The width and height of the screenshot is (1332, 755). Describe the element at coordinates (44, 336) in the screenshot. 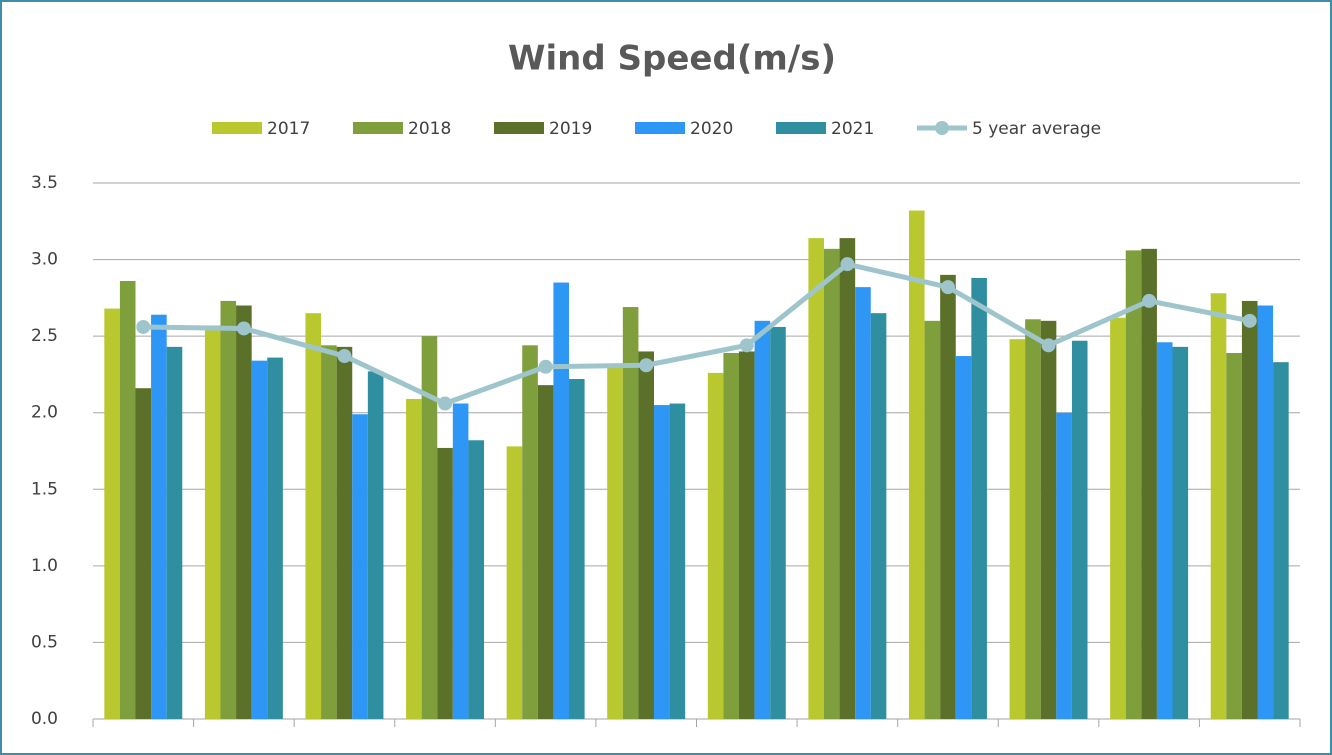

I see `y-tick-label: 2.5` at that location.